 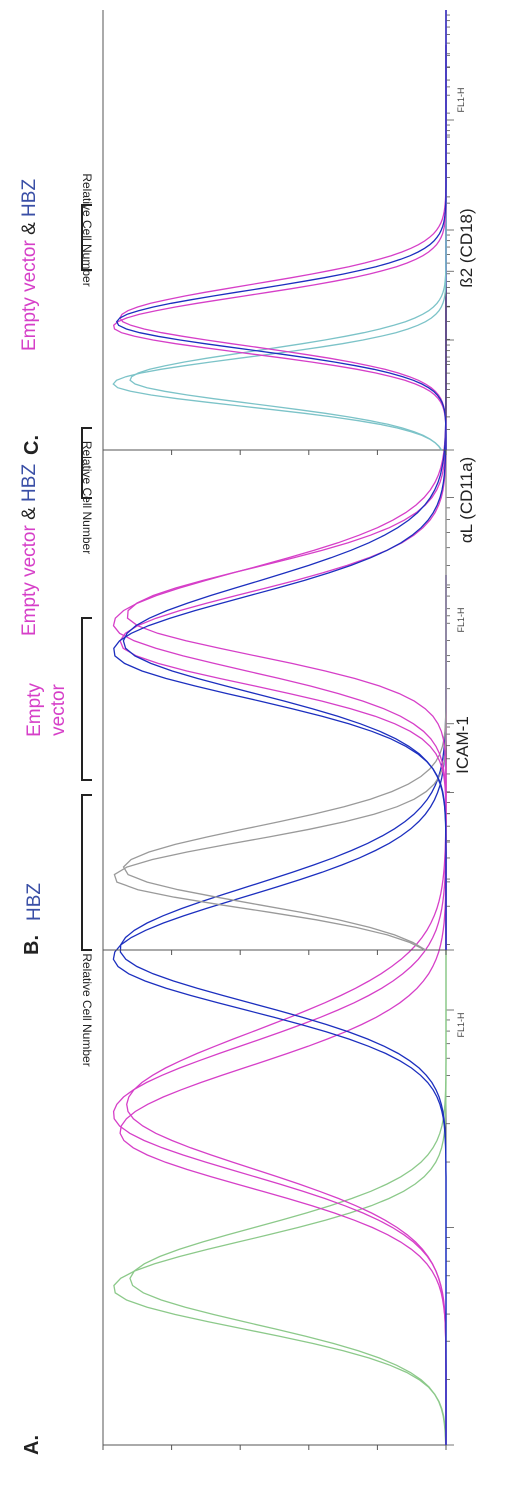 I want to click on panel-letter: A., so click(x=32, y=1445).